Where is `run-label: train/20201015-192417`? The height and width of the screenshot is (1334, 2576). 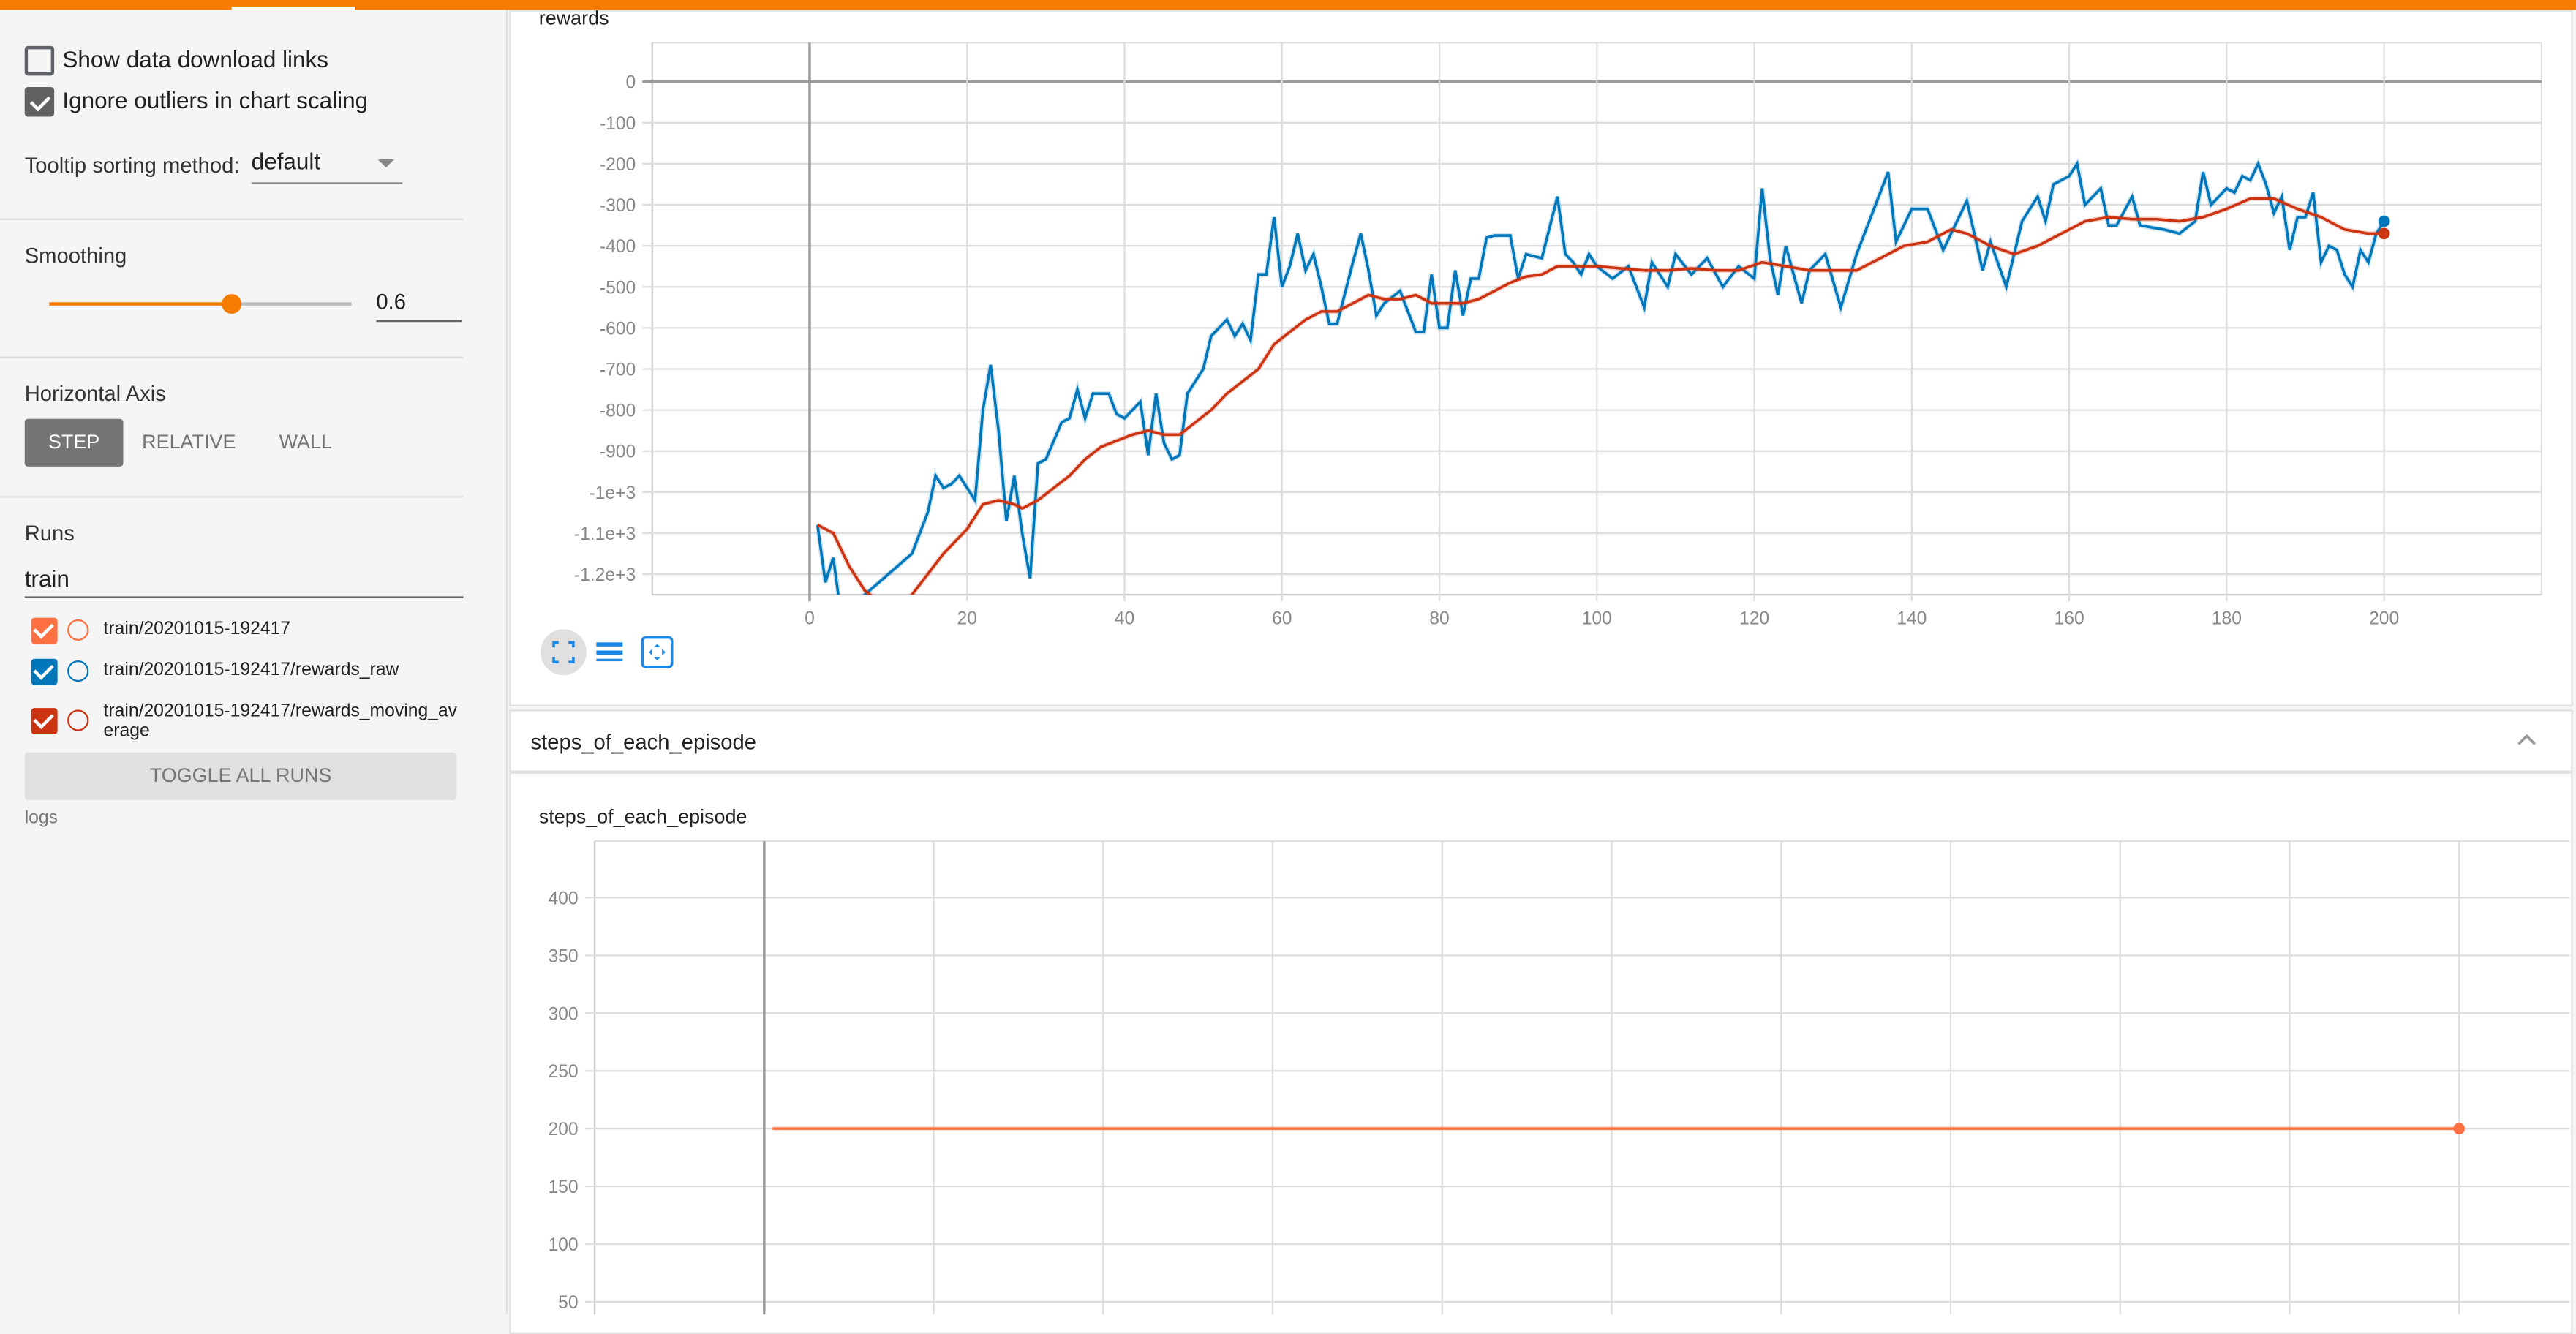 run-label: train/20201015-192417 is located at coordinates (197, 629).